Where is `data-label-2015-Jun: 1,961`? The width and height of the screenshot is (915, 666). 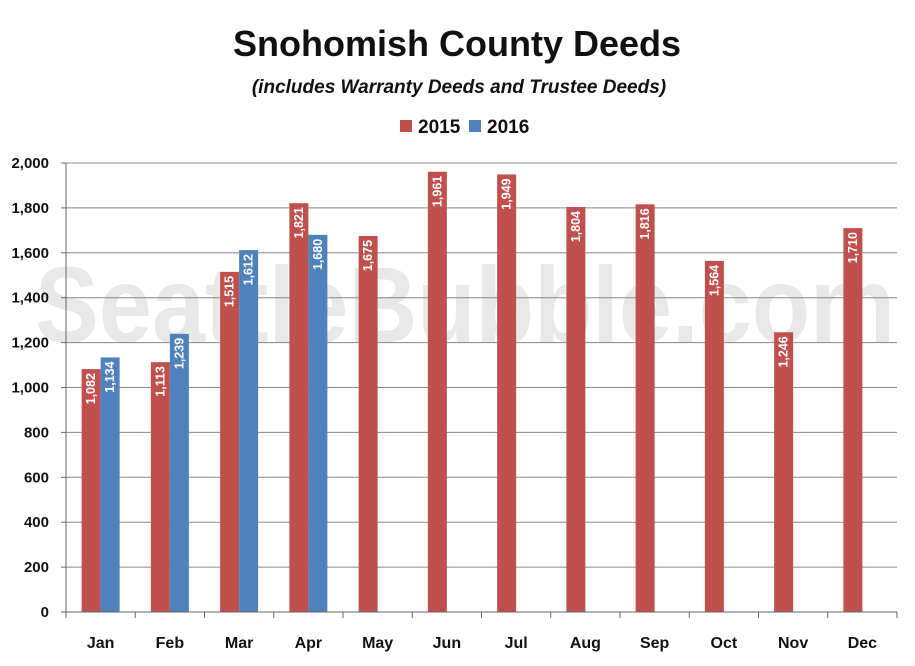
data-label-2015-Jun: 1,961 is located at coordinates (437, 191).